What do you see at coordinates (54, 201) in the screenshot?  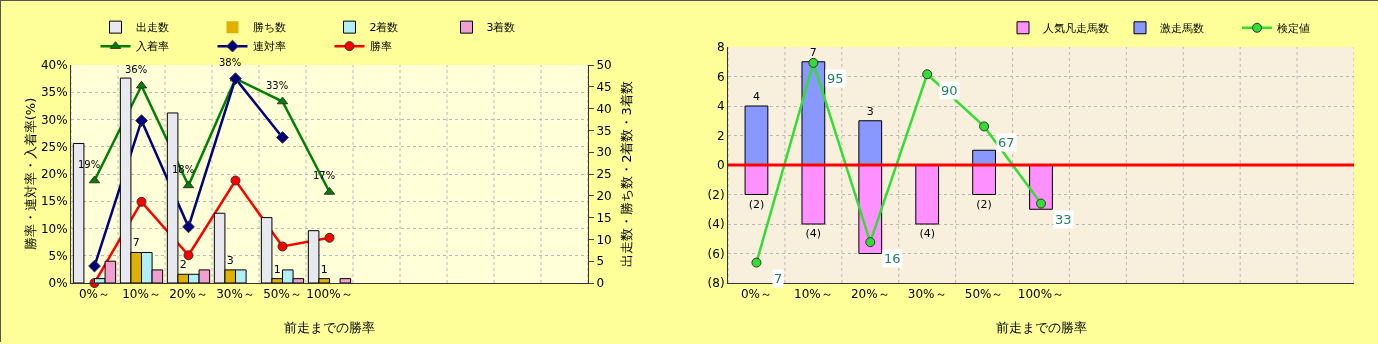 I see `y-tick-label: 15%` at bounding box center [54, 201].